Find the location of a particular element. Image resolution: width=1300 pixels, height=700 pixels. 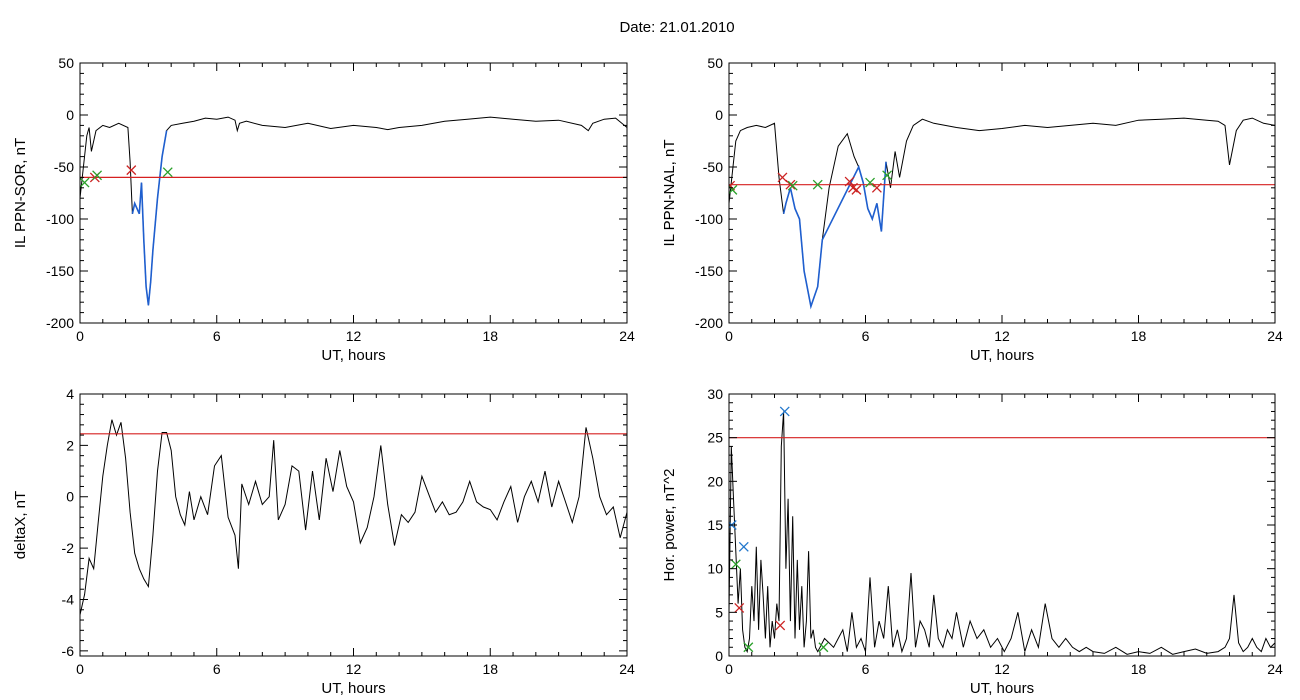

y-tick-label: 25 is located at coordinates (715, 438).